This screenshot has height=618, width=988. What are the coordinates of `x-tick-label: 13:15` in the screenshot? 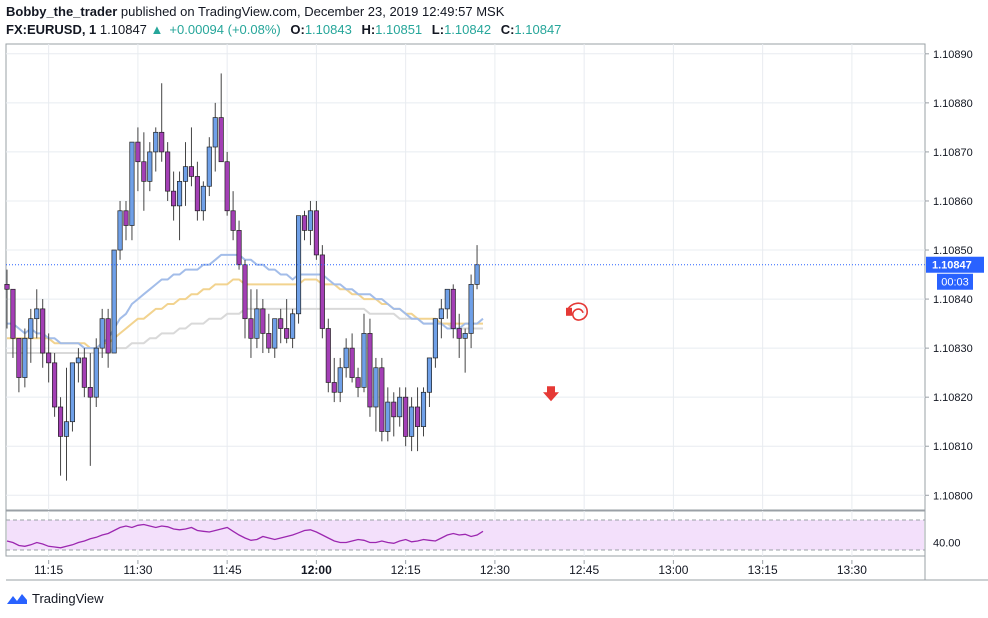 It's located at (763, 570).